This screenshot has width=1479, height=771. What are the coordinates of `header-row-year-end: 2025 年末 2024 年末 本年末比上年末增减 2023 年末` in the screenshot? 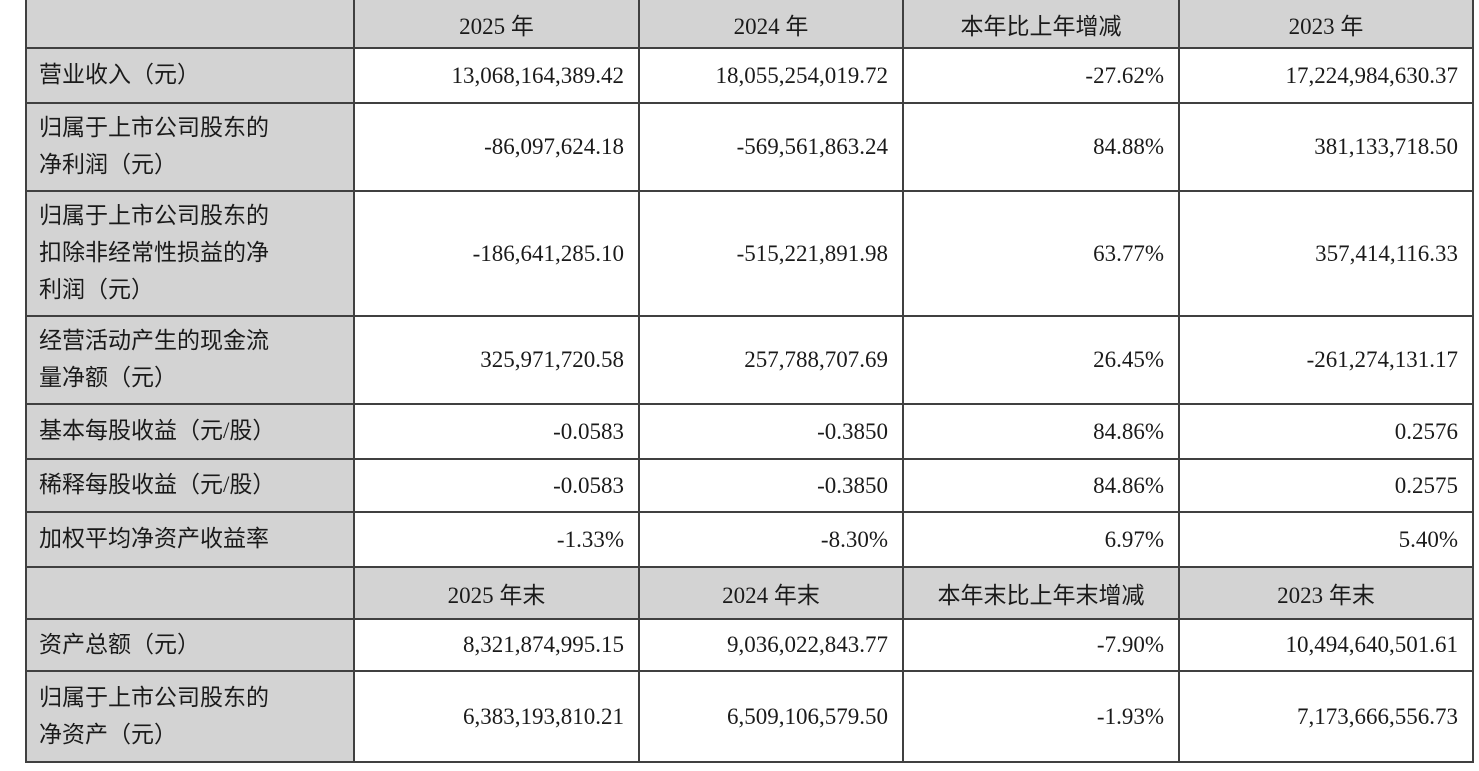 It's located at (749, 593).